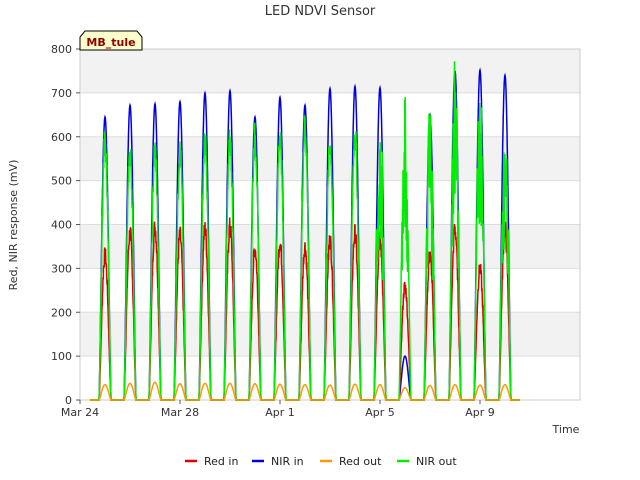 The width and height of the screenshot is (640, 480). What do you see at coordinates (13, 225) in the screenshot?
I see `y-axis-label: Red, NIR response (mV)` at bounding box center [13, 225].